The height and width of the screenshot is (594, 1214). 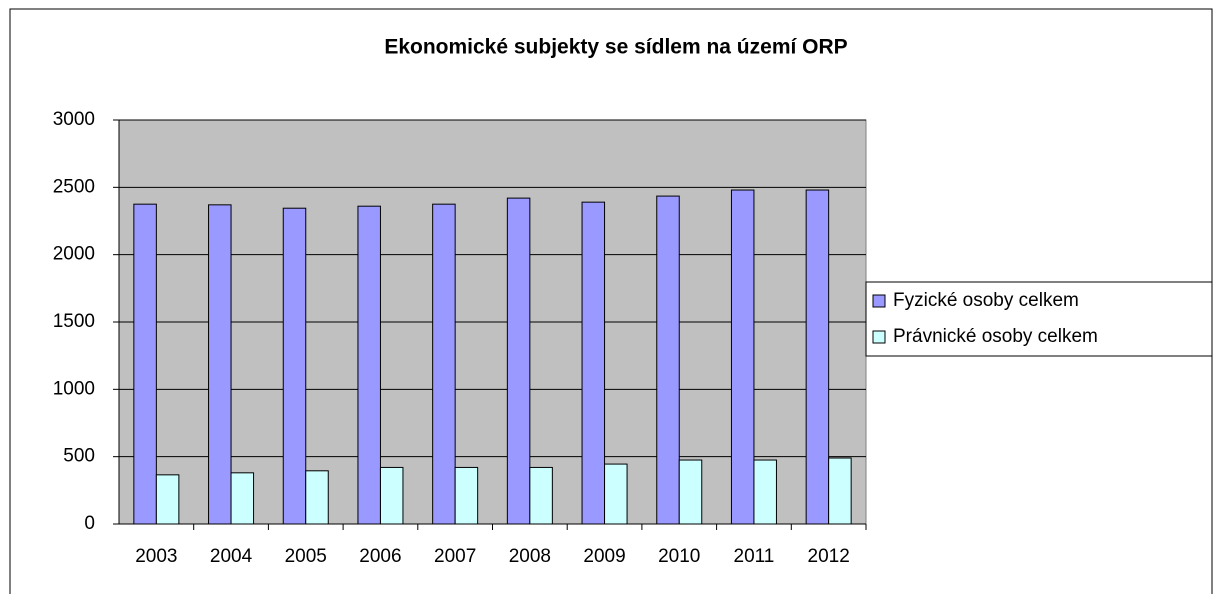 I want to click on y-tick-label: 1500, so click(x=74, y=321).